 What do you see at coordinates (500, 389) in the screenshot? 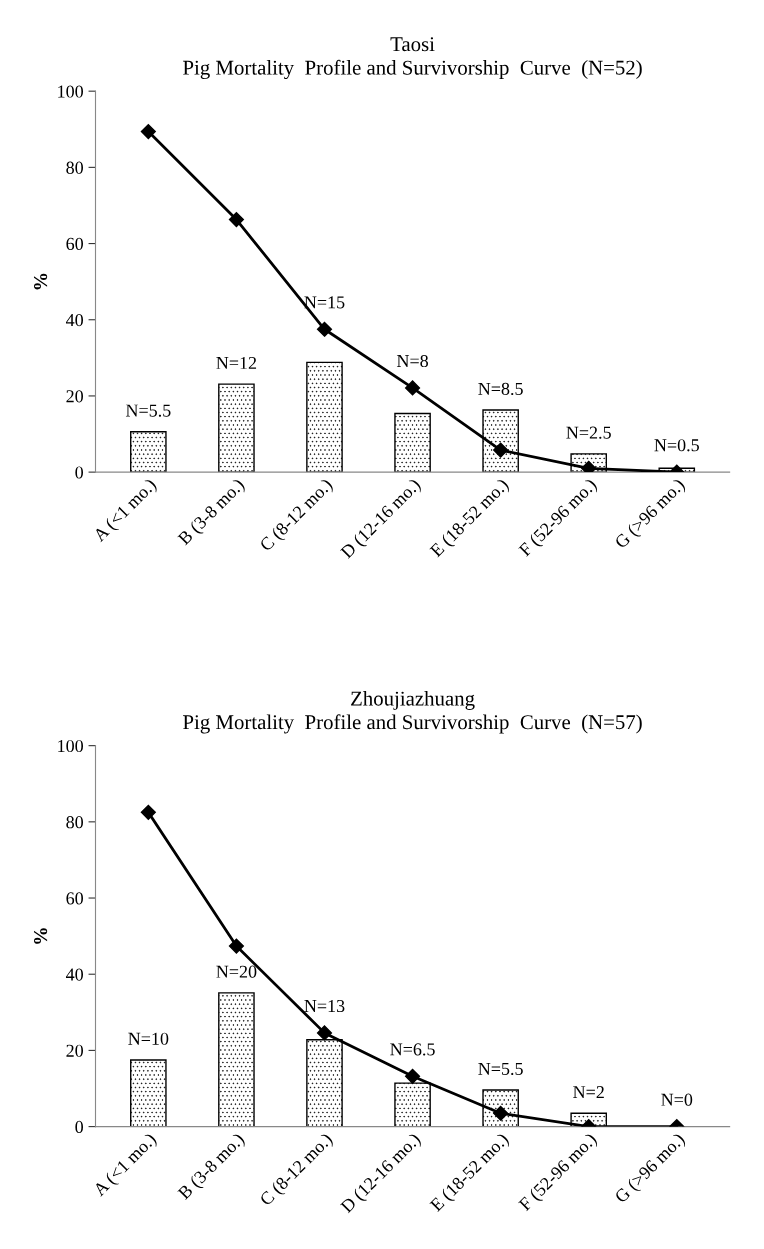
I see `annotation: N=8.5` at bounding box center [500, 389].